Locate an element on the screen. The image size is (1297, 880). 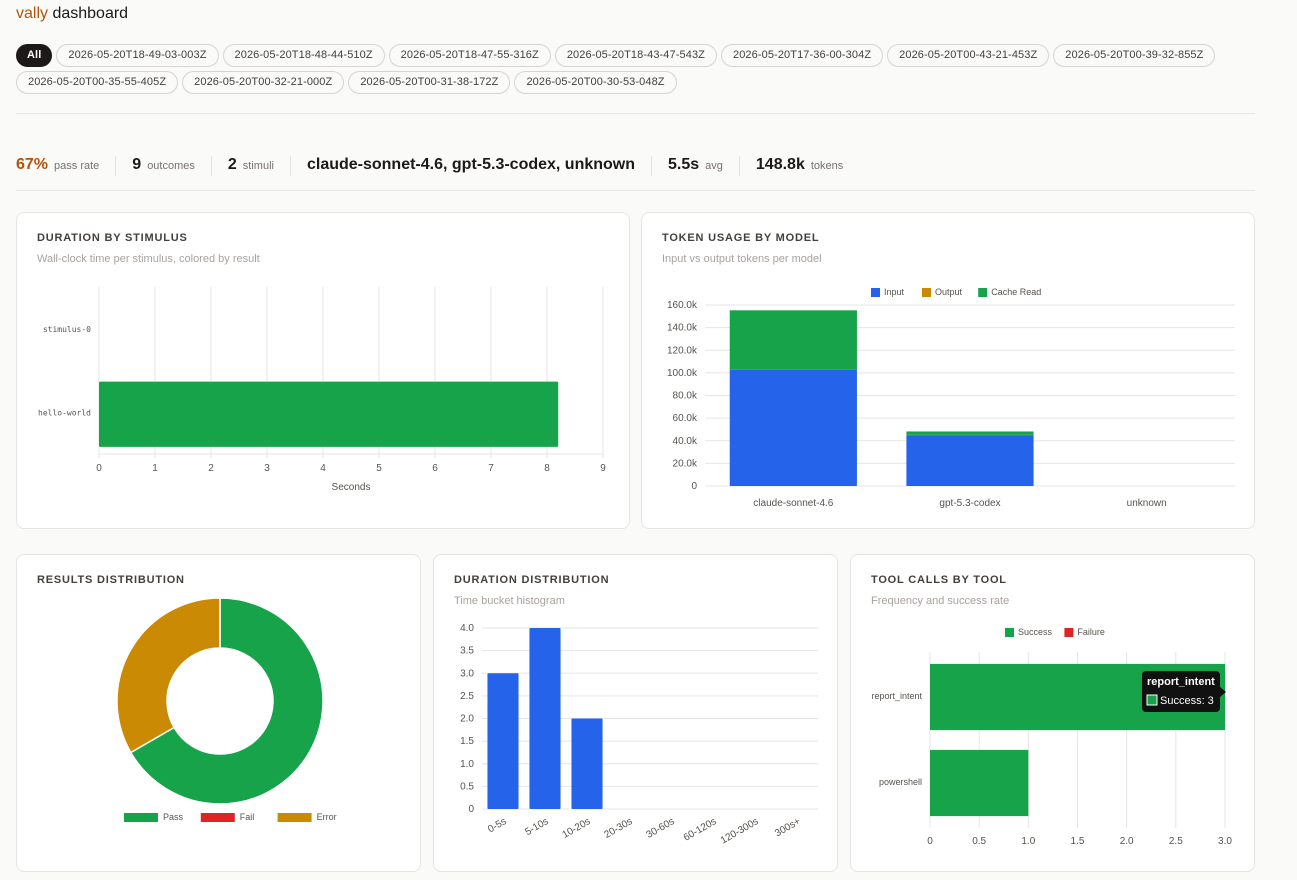
y-tick-label: 1.5 is located at coordinates (467, 741).